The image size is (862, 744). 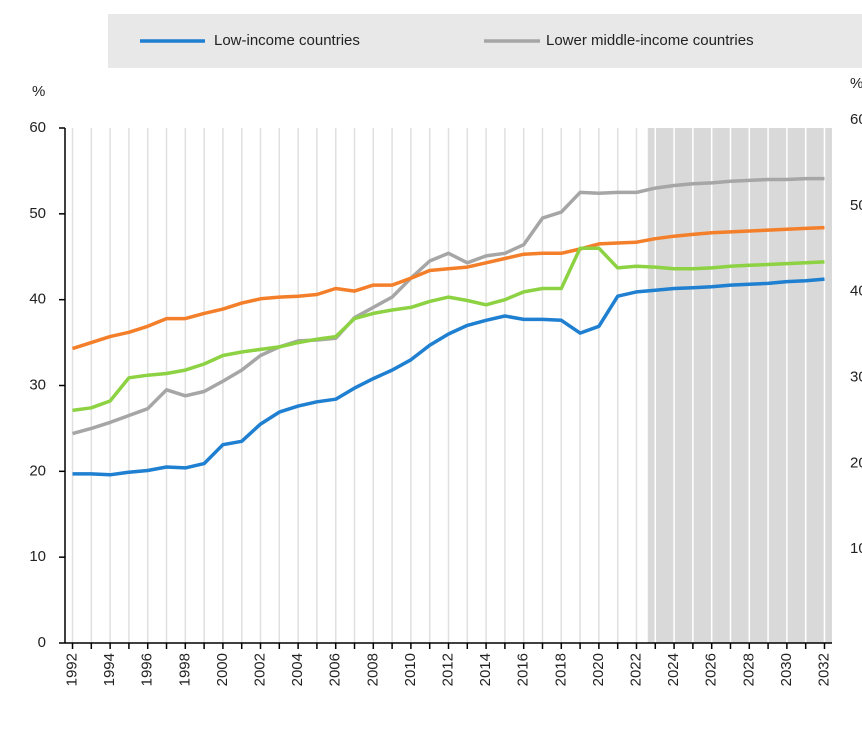 I want to click on x-tick-label: 1998, so click(x=184, y=669).